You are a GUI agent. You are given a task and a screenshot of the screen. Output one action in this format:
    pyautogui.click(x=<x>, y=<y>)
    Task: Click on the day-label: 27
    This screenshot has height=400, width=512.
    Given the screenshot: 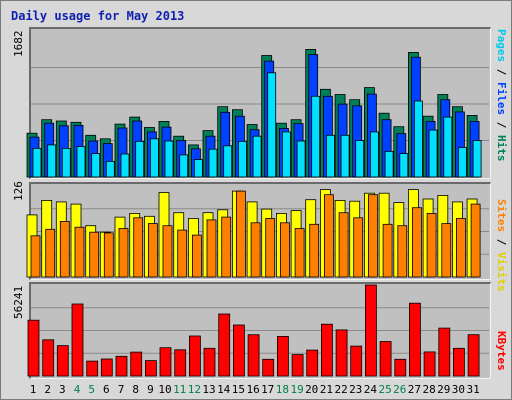 What is the action you would take?
    pyautogui.click(x=414, y=389)
    